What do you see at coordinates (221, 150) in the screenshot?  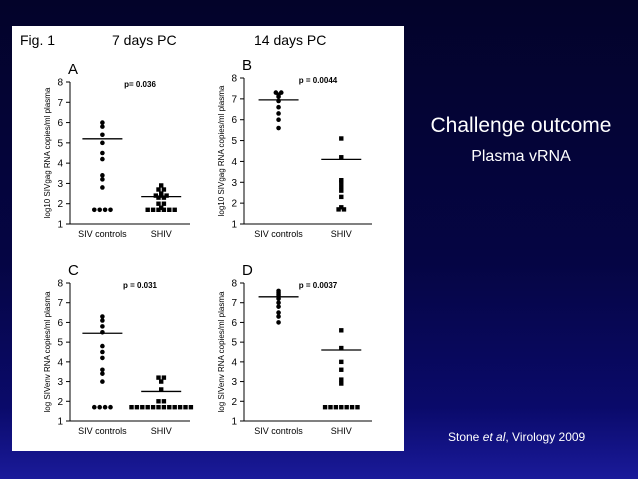 I see `y-axis-label-b: log10 SIVgag RNA copies/ml plasma` at bounding box center [221, 150].